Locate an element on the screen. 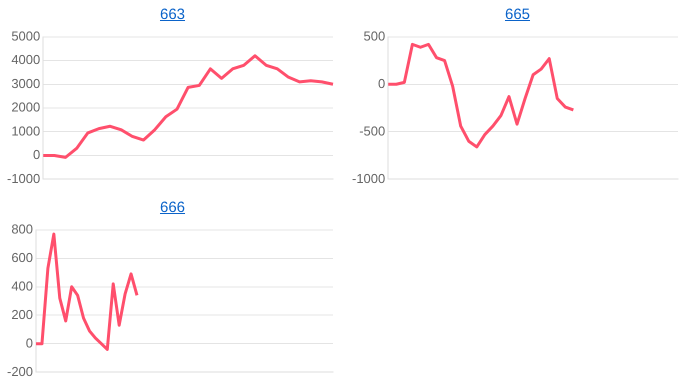 This screenshot has width=700, height=386. y-tick-label: 5000 is located at coordinates (25, 36).